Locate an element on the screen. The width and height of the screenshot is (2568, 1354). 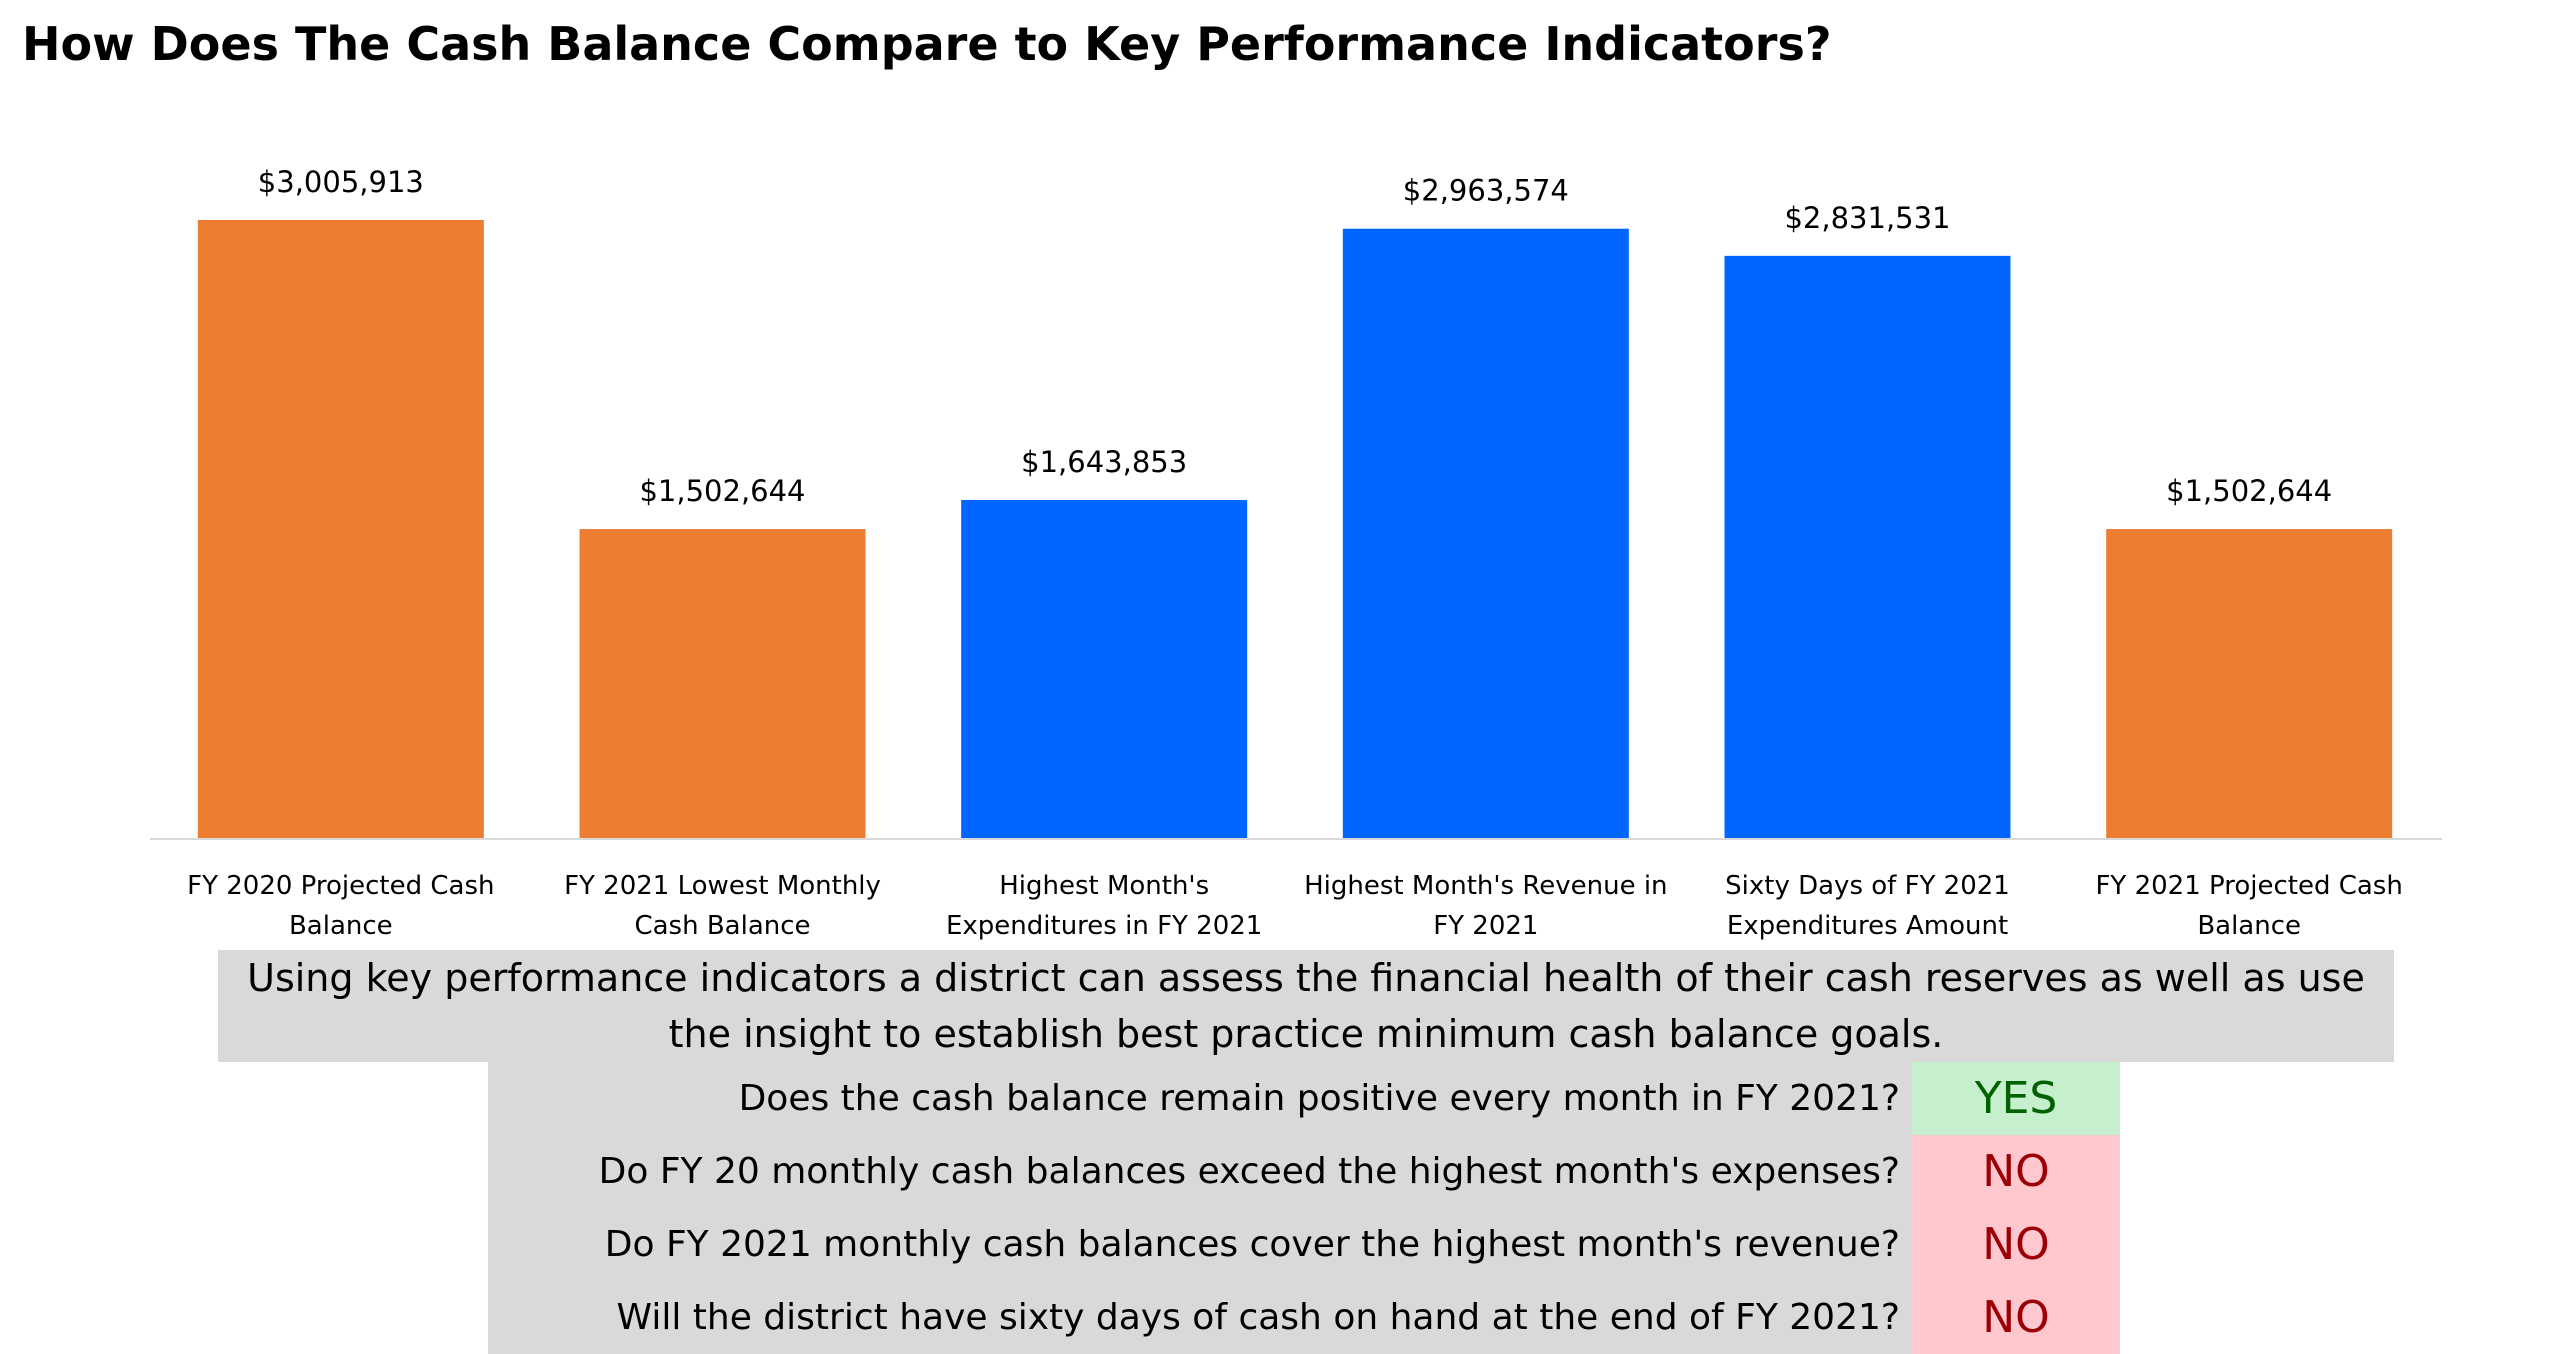
data-label: $2,963,574 is located at coordinates (1486, 191).